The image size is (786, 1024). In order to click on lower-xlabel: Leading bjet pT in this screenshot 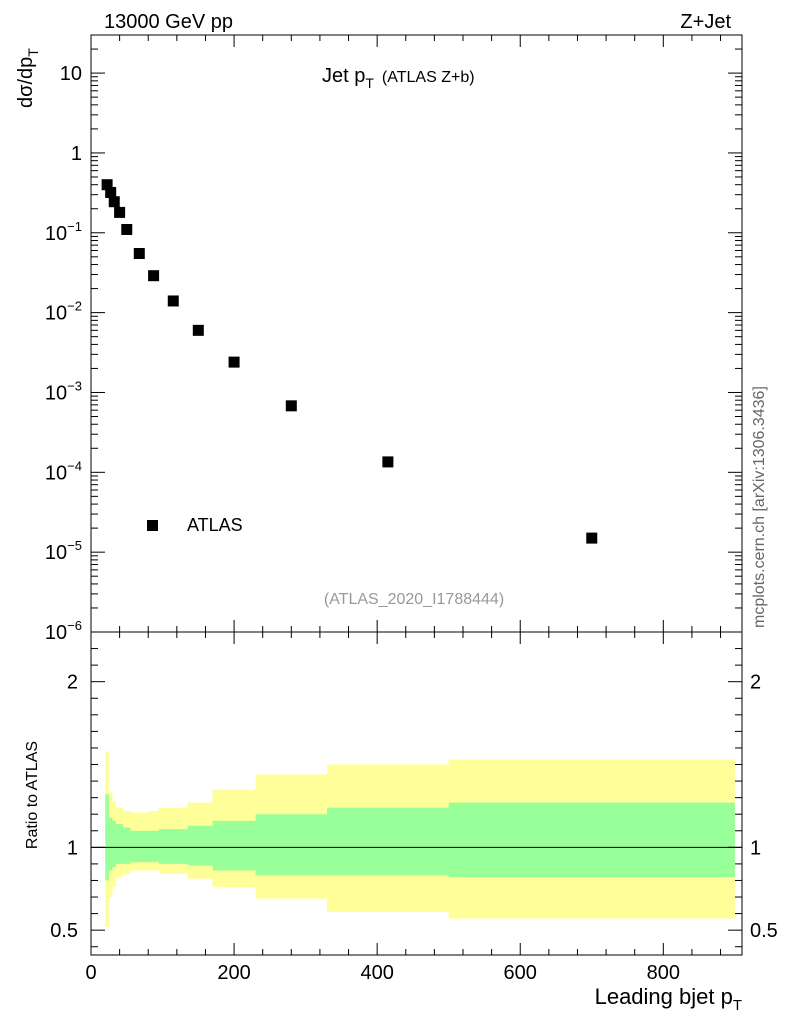, I will do `click(668, 999)`.